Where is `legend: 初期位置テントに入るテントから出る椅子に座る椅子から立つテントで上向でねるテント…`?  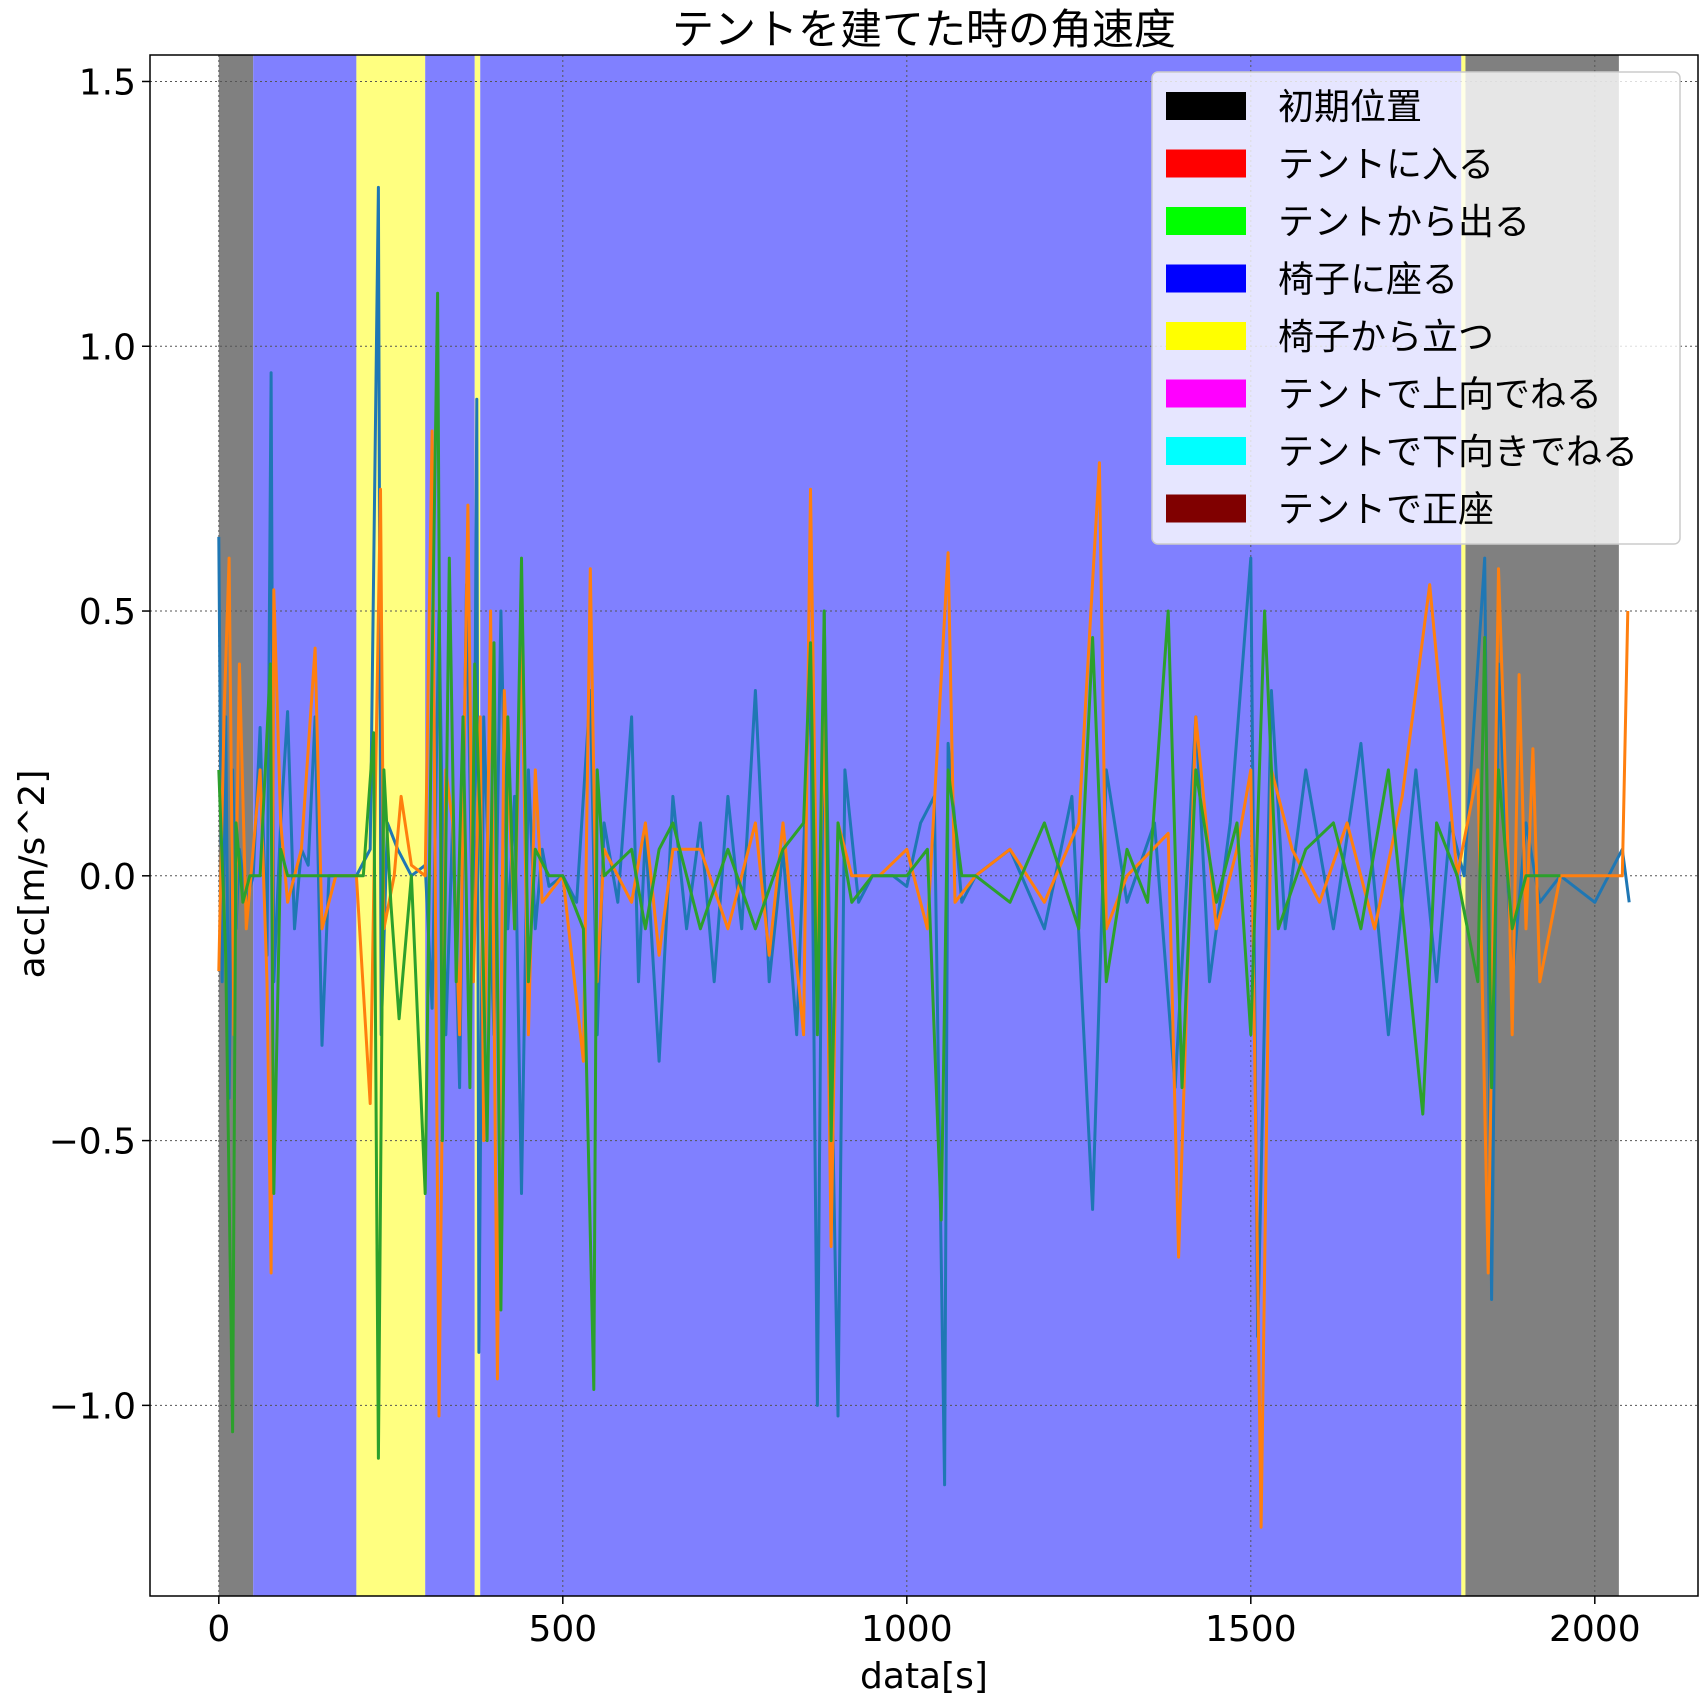
legend: 初期位置テントに入るテントから出る椅子に座る椅子から立つテントで上向でねるテント… is located at coordinates (1416, 308).